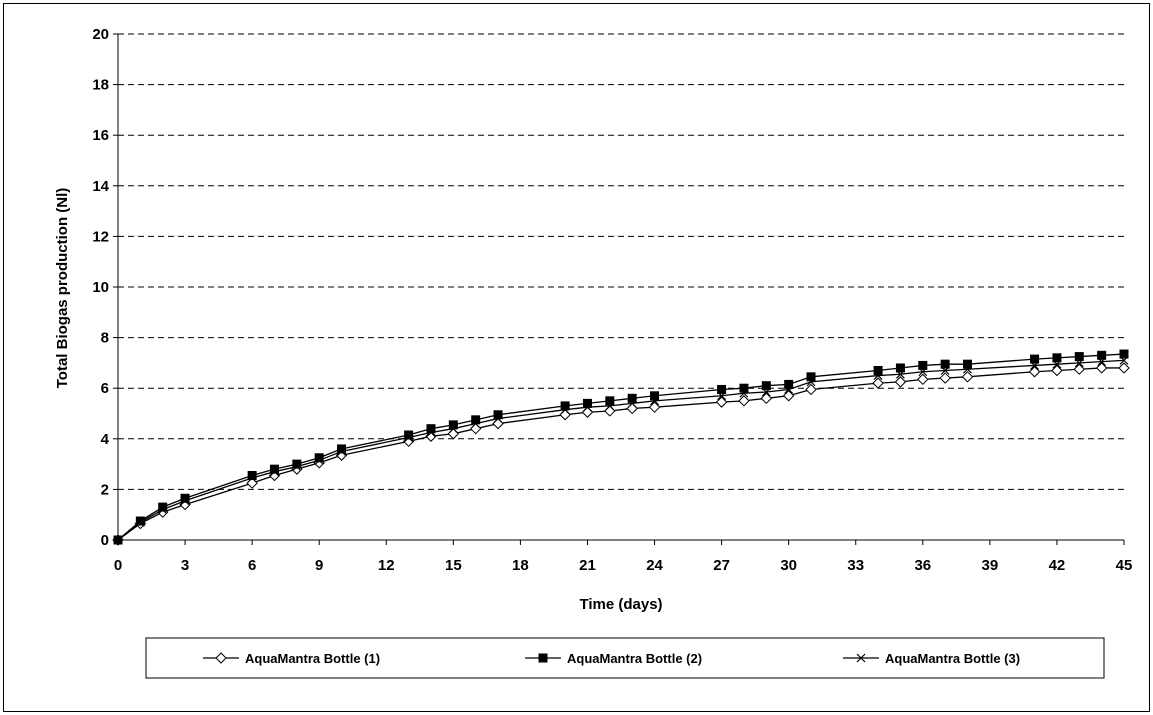  What do you see at coordinates (62, 288) in the screenshot?
I see `y-axis-title: Total Biogas production (Nl)` at bounding box center [62, 288].